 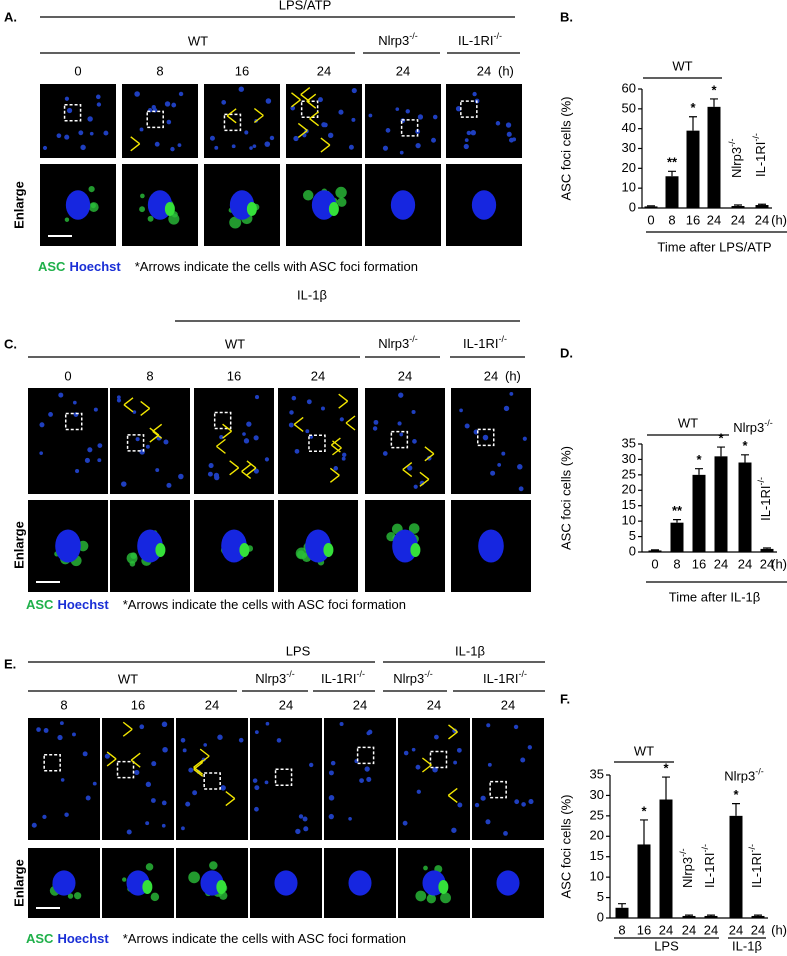 What do you see at coordinates (10, 663) in the screenshot?
I see `panel-letter: E.` at bounding box center [10, 663].